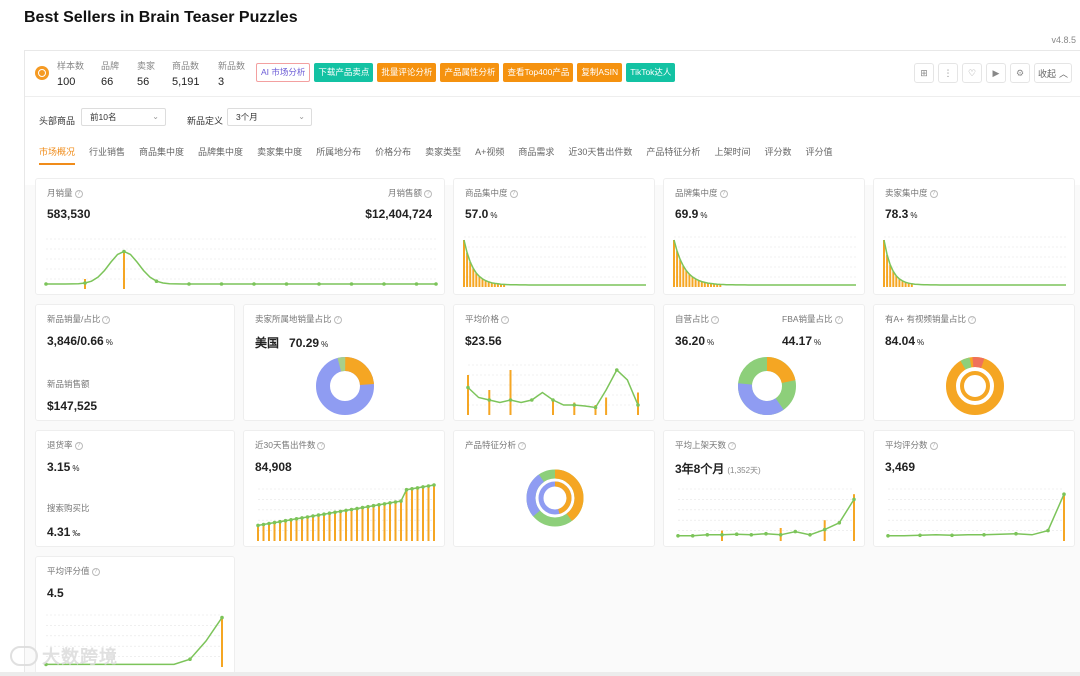 The image size is (1080, 676). I want to click on avg-price-chart, so click(553, 389).